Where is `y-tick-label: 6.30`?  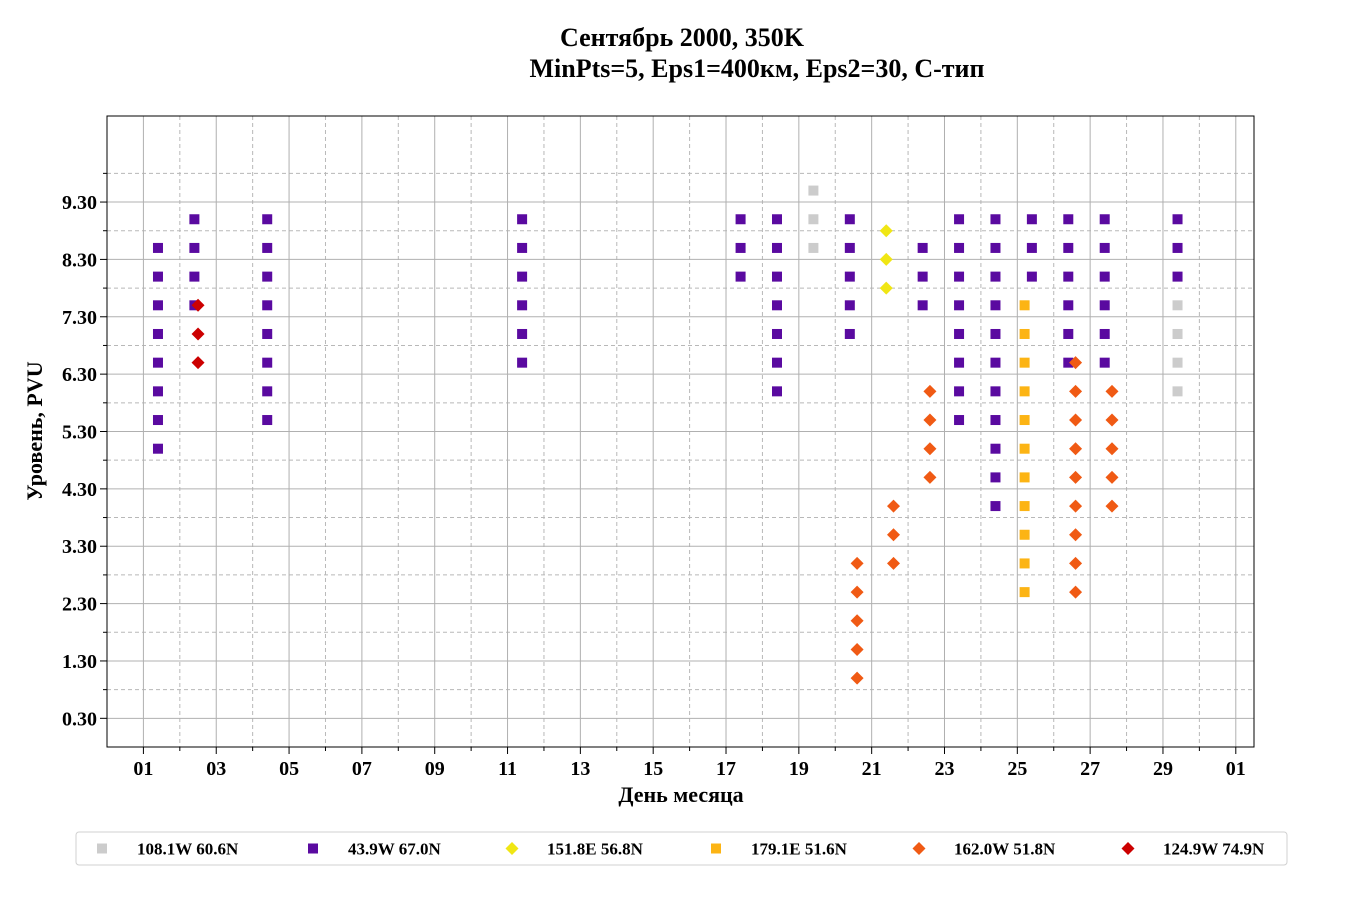 y-tick-label: 6.30 is located at coordinates (79, 375).